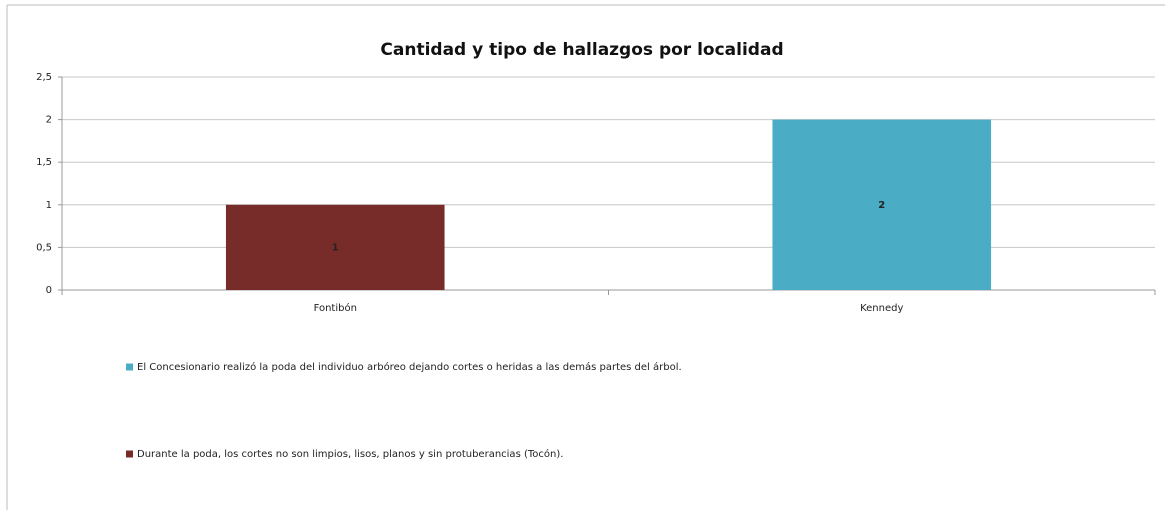 This screenshot has width=1165, height=510. What do you see at coordinates (44, 162) in the screenshot?
I see `y-tick-label: 1,5` at bounding box center [44, 162].